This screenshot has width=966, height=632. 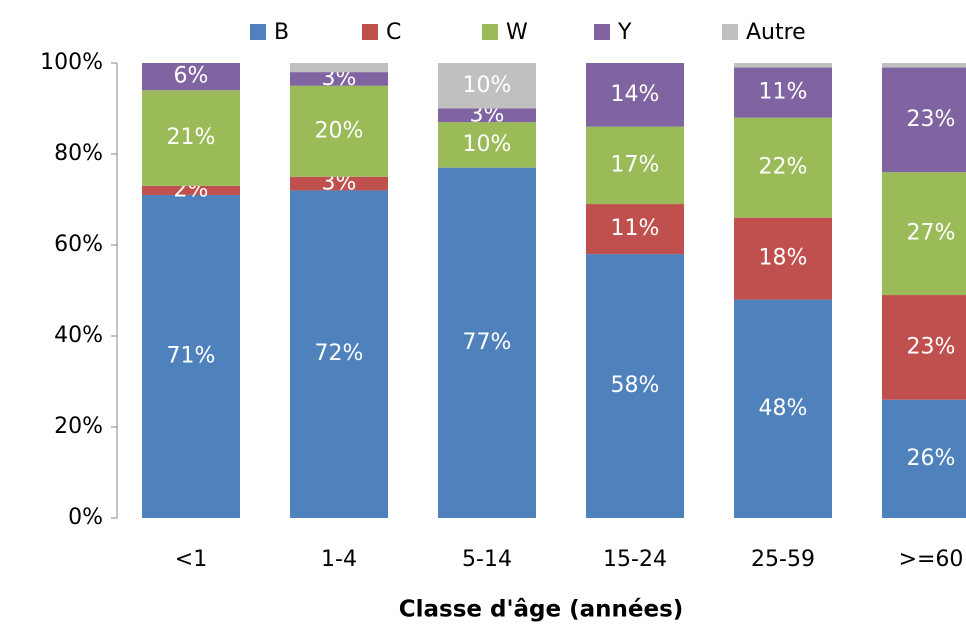 What do you see at coordinates (931, 233) in the screenshot?
I see `data-label: 27%` at bounding box center [931, 233].